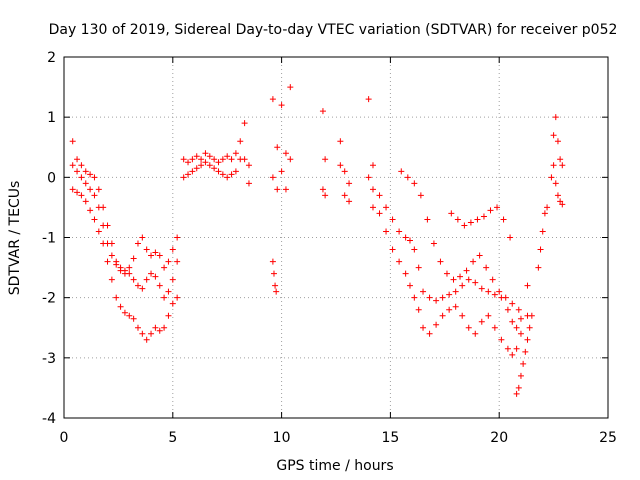 The width and height of the screenshot is (640, 480). Describe the element at coordinates (334, 466) in the screenshot. I see `x-axis-label: GPS time / hours` at that location.